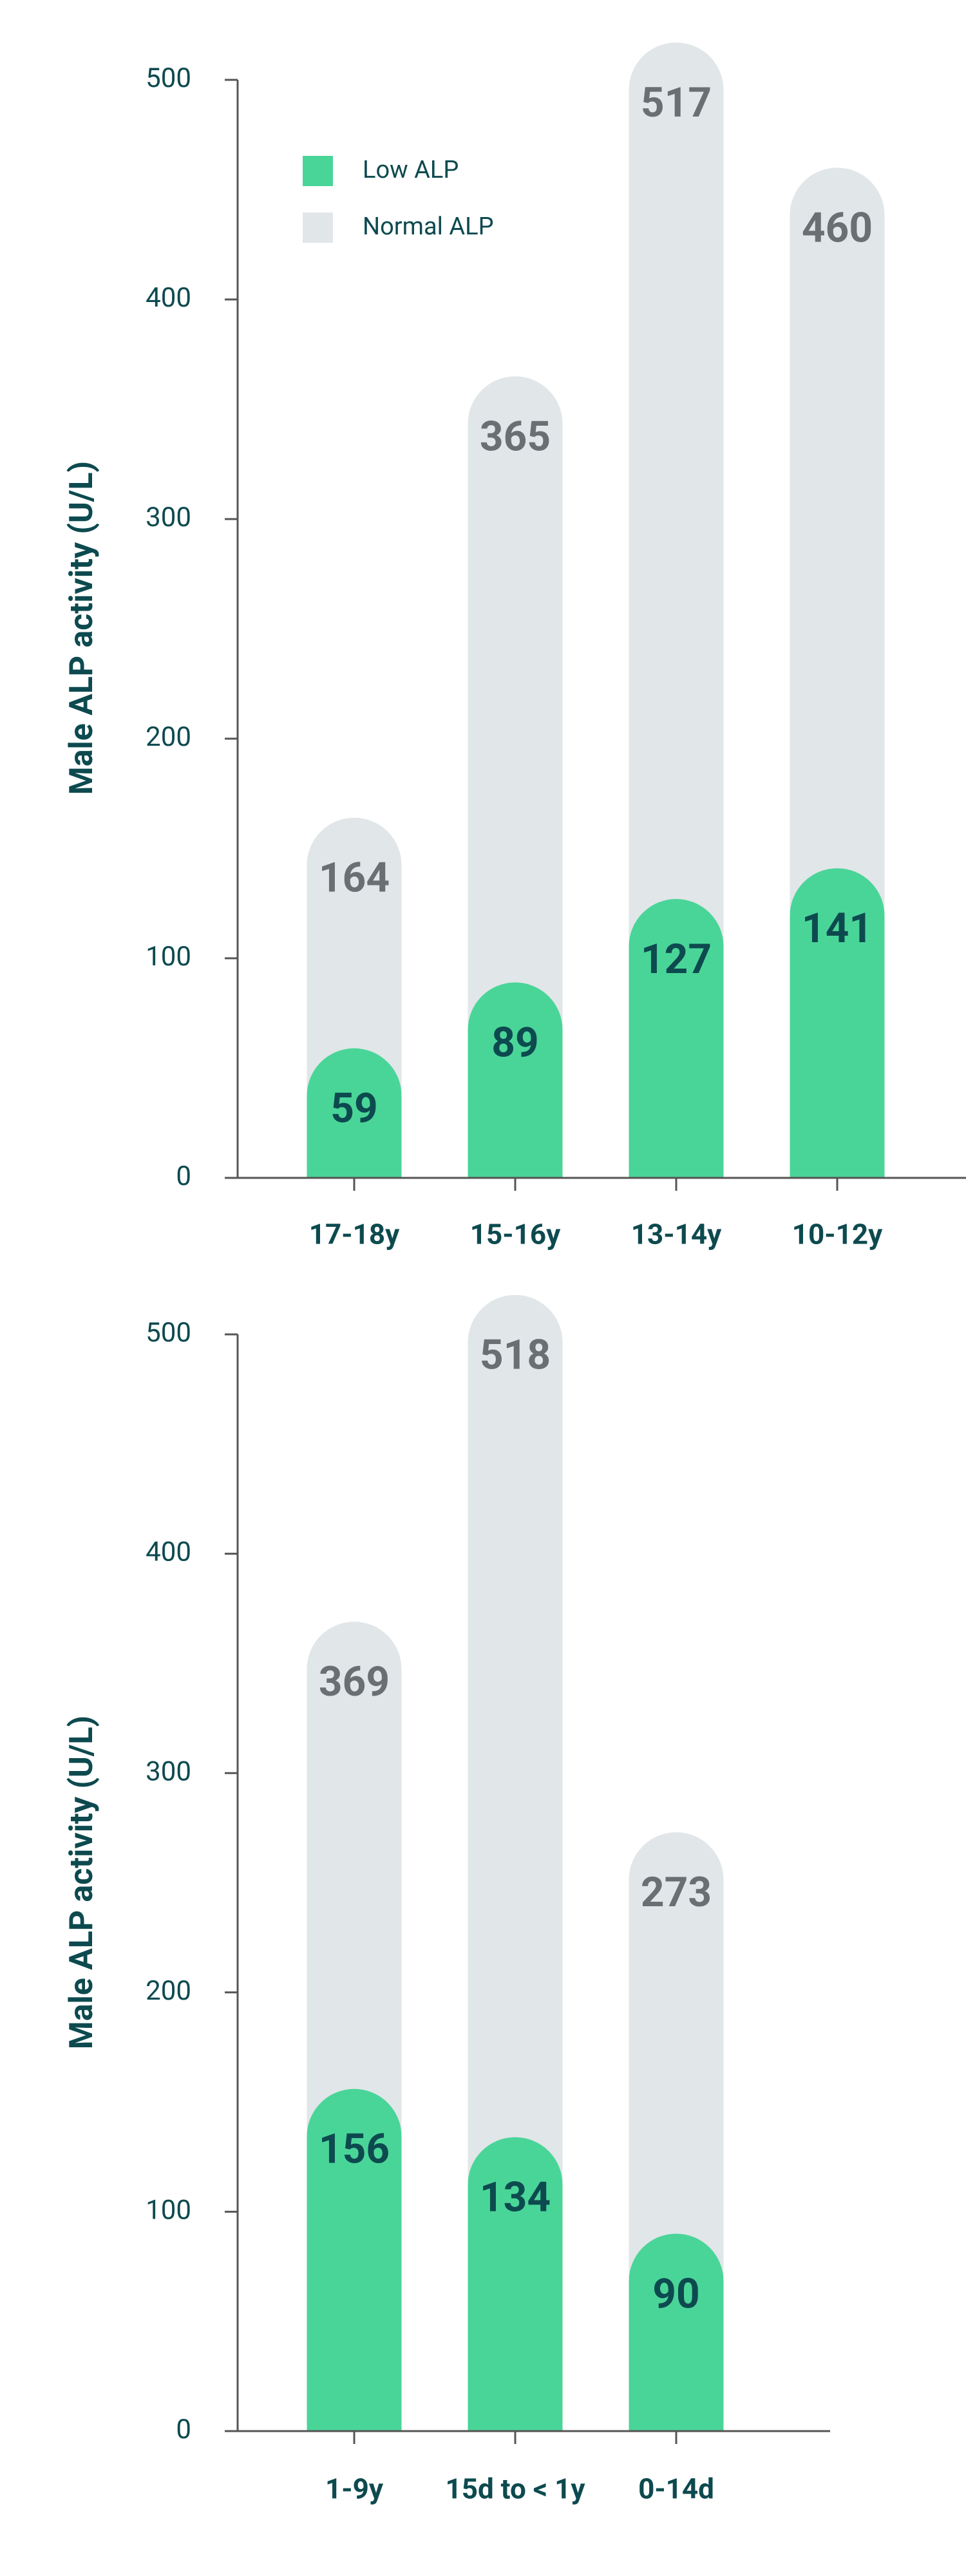  I want to click on value-label: 134, so click(515, 2198).